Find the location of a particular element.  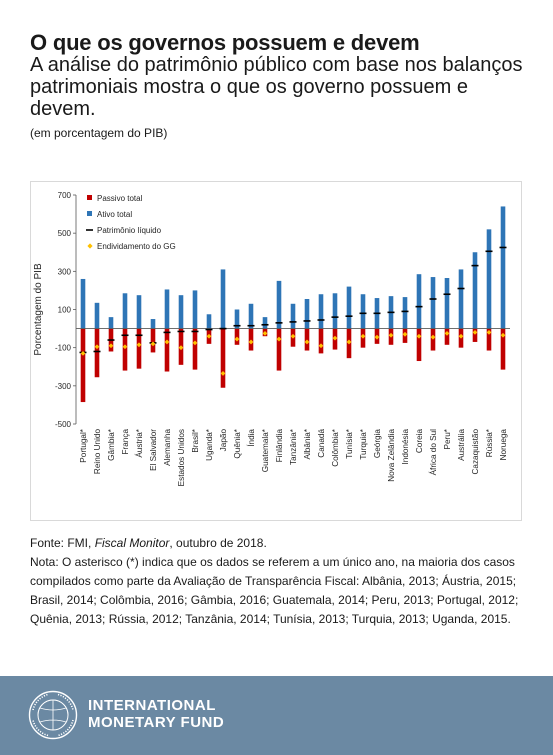

x-tick-label: Cazaquistão is located at coordinates (475, 452).